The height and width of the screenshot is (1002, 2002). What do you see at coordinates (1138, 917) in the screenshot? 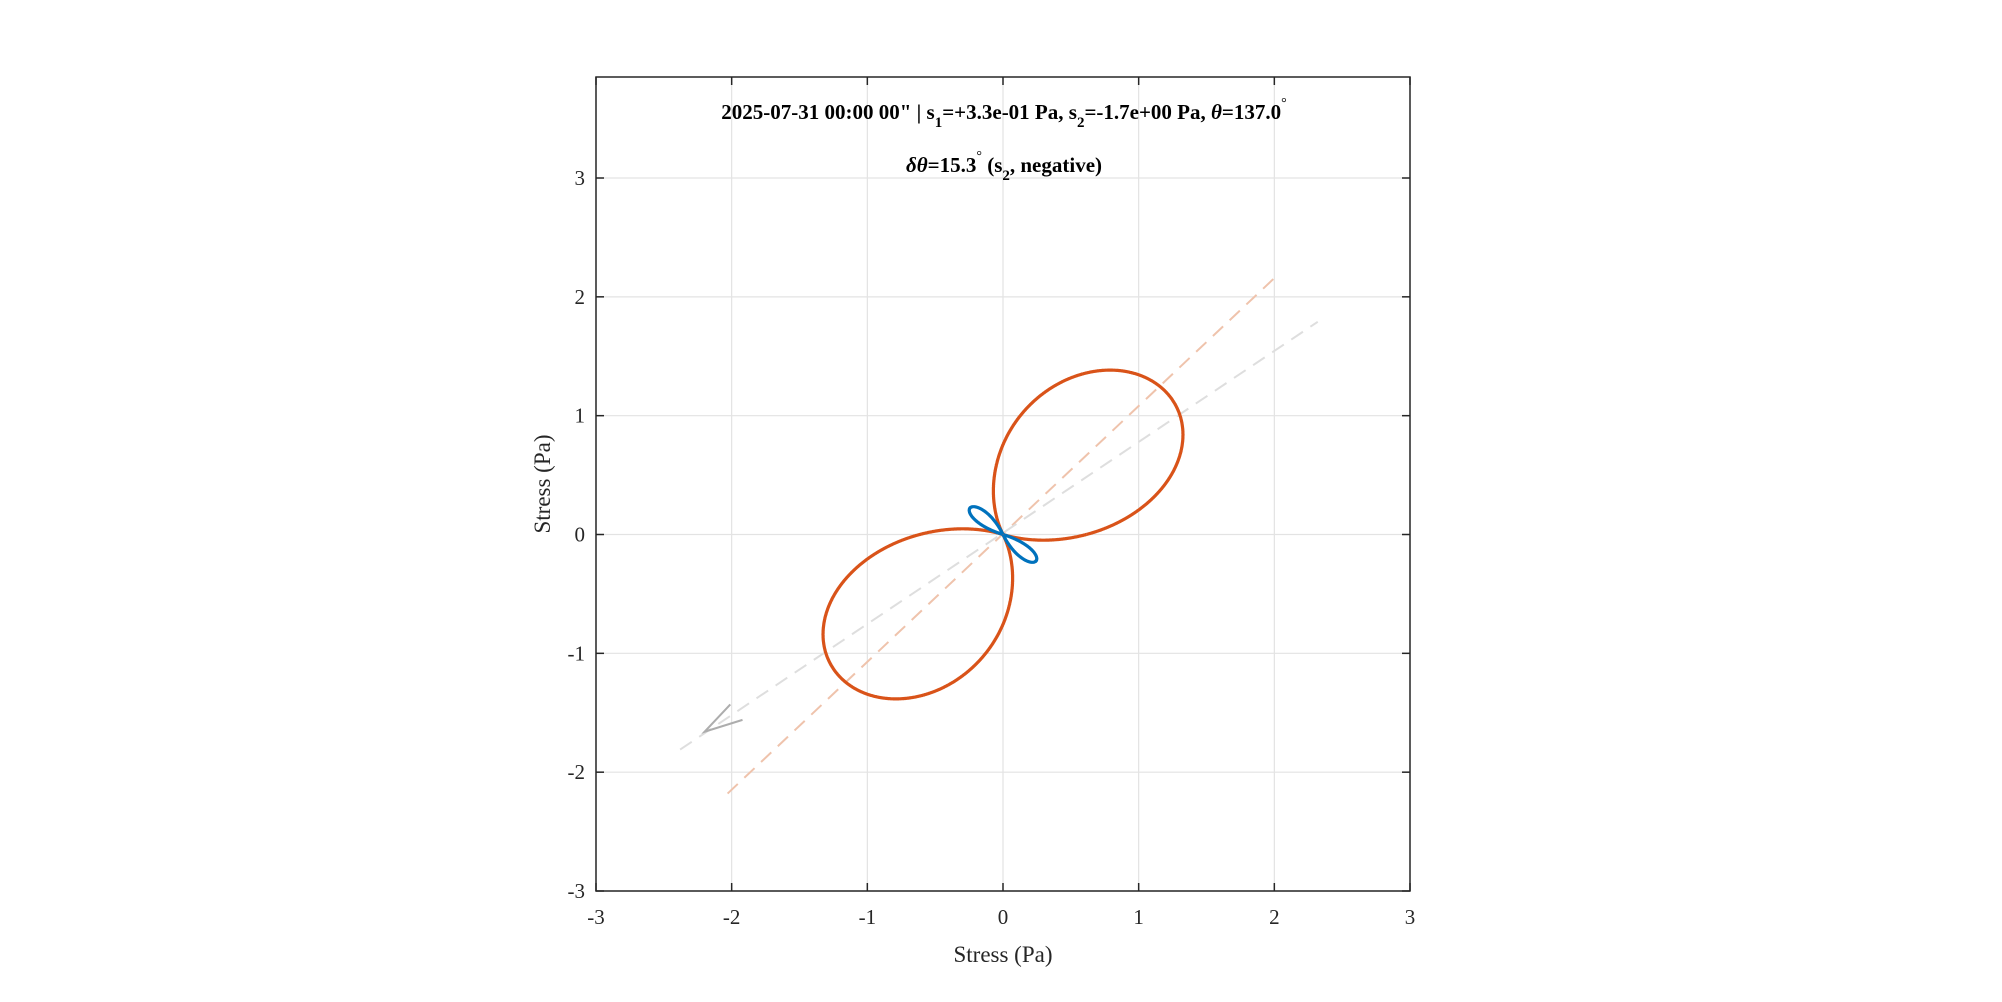
I see `x-tick-label: 1` at bounding box center [1138, 917].